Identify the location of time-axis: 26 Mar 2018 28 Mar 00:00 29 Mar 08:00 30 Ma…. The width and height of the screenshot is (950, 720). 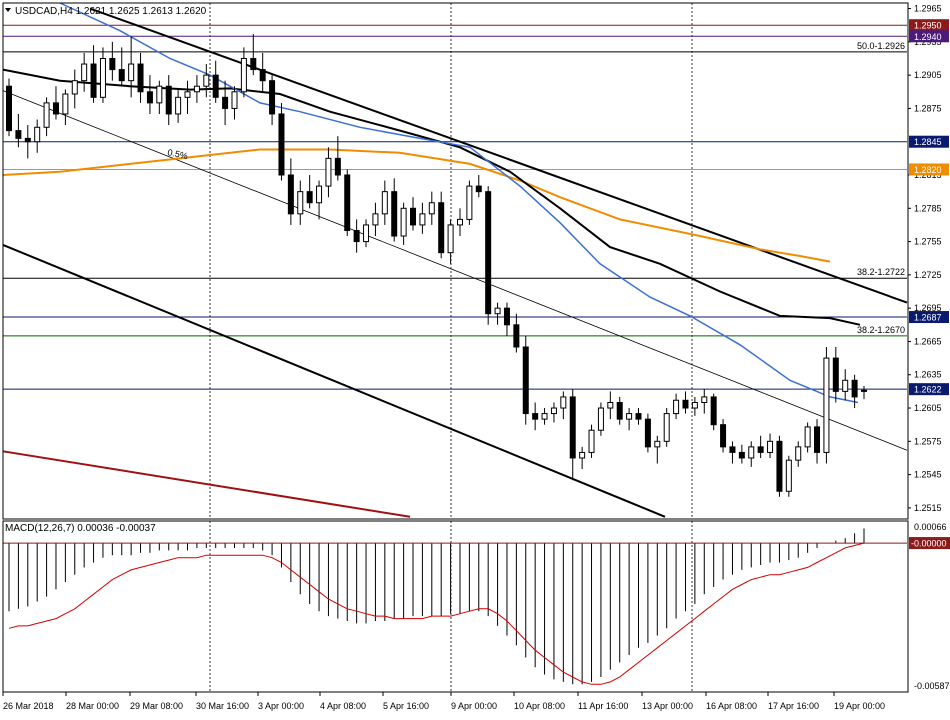
(443, 701).